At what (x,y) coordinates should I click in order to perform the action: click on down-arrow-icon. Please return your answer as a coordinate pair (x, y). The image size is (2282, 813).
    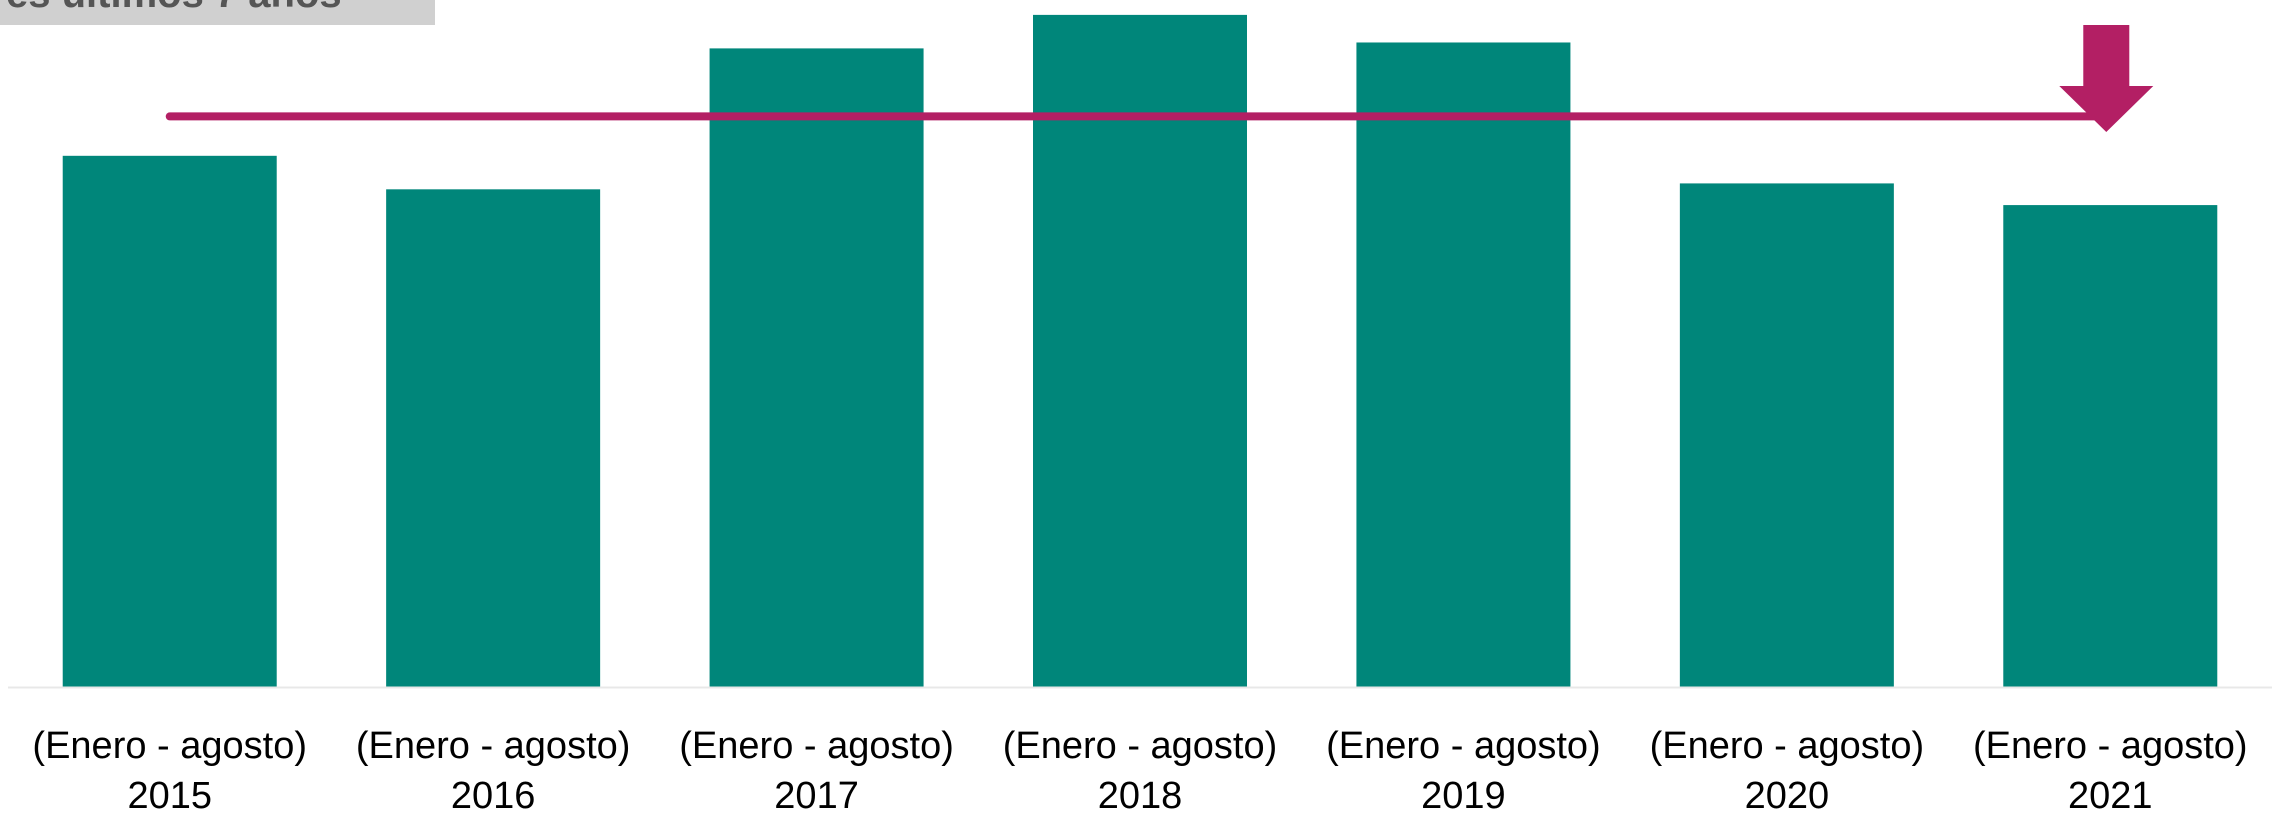
    Looking at the image, I should click on (2106, 78).